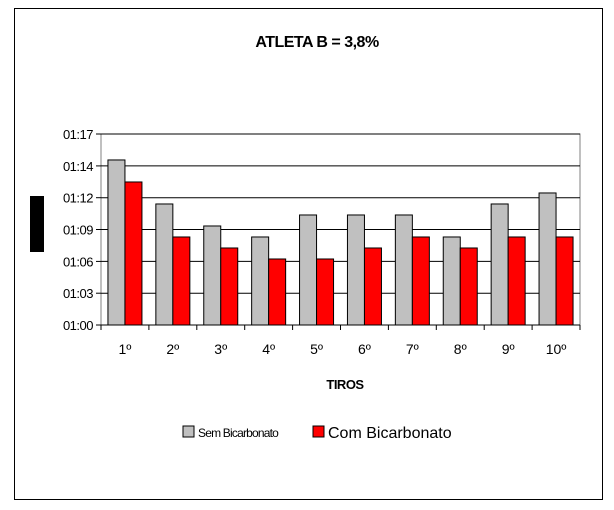 The height and width of the screenshot is (510, 614). What do you see at coordinates (78, 293) in the screenshot?
I see `y-tick-label: 01:03` at bounding box center [78, 293].